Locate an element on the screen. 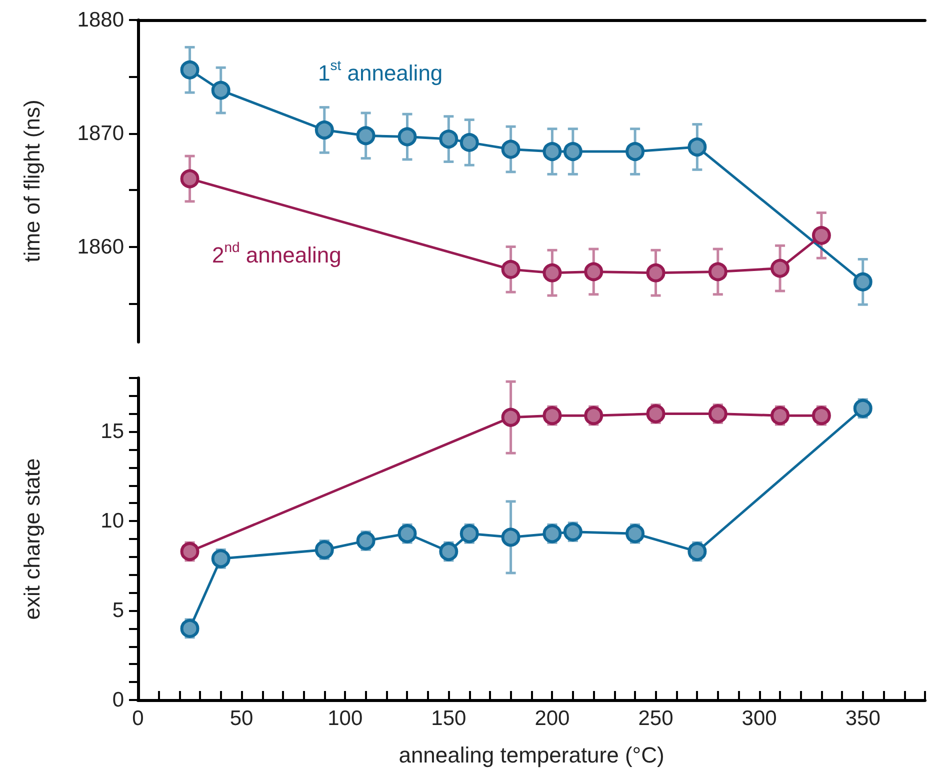 The image size is (936, 780). y-tick-label: 10 is located at coordinates (112, 521).